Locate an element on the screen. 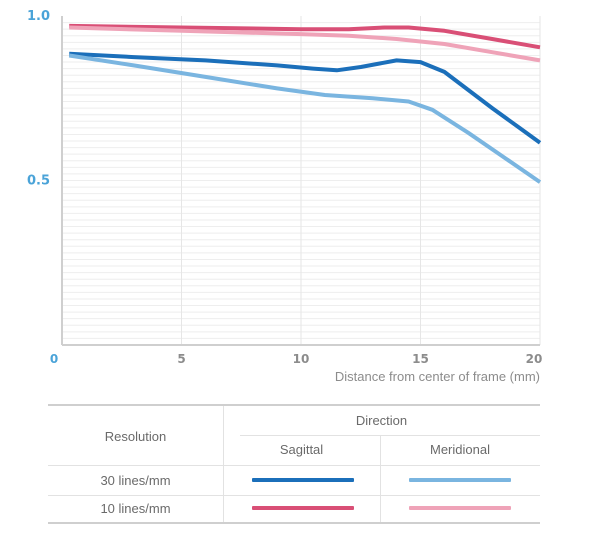  swatch-10-sagittal is located at coordinates (303, 508).